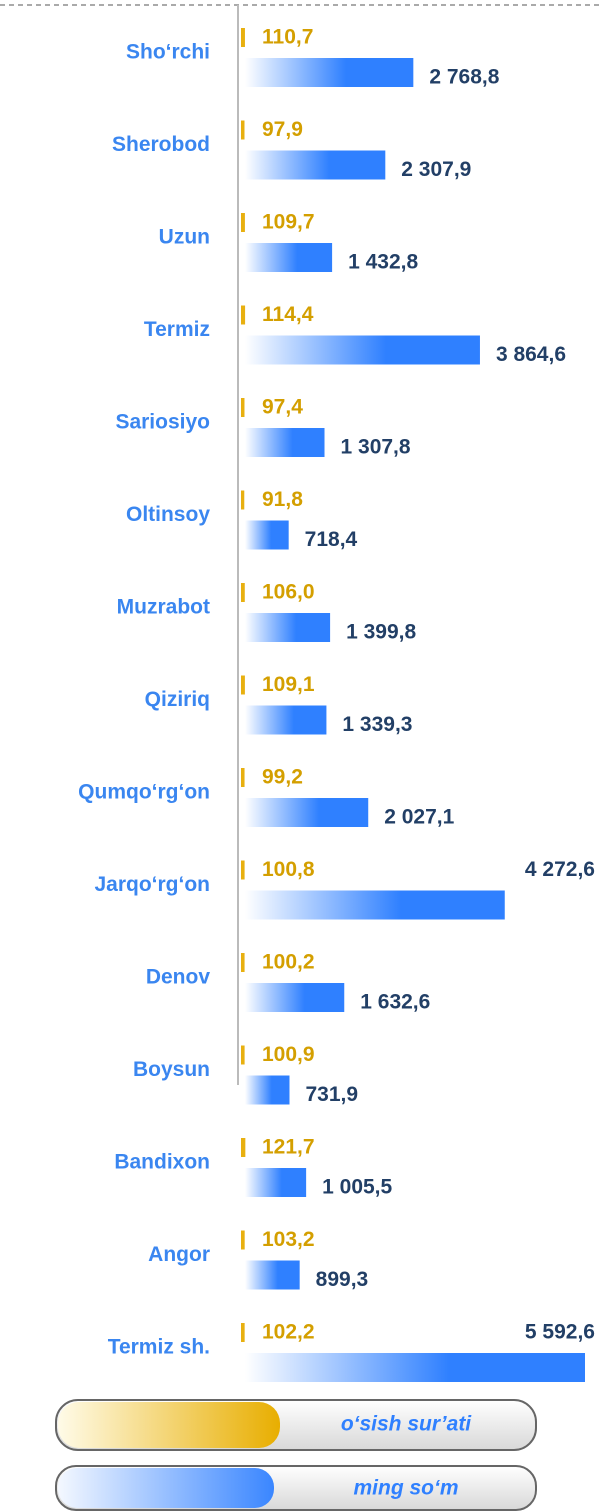  I want to click on value-label: 1 307,8, so click(376, 447).